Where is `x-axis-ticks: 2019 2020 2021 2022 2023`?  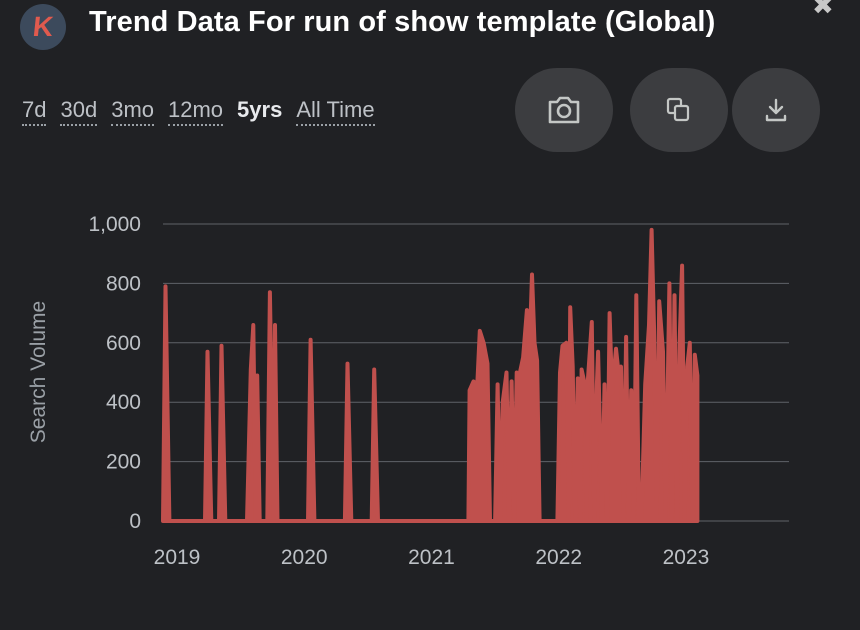
x-axis-ticks: 2019 2020 2021 2022 2023 is located at coordinates (432, 557).